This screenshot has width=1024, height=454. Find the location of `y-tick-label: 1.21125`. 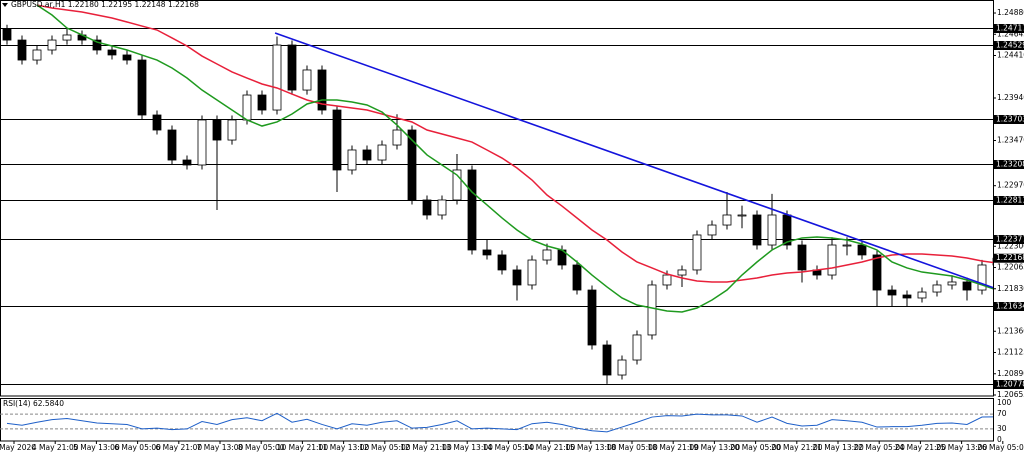

y-tick-label: 1.21125 is located at coordinates (1010, 352).